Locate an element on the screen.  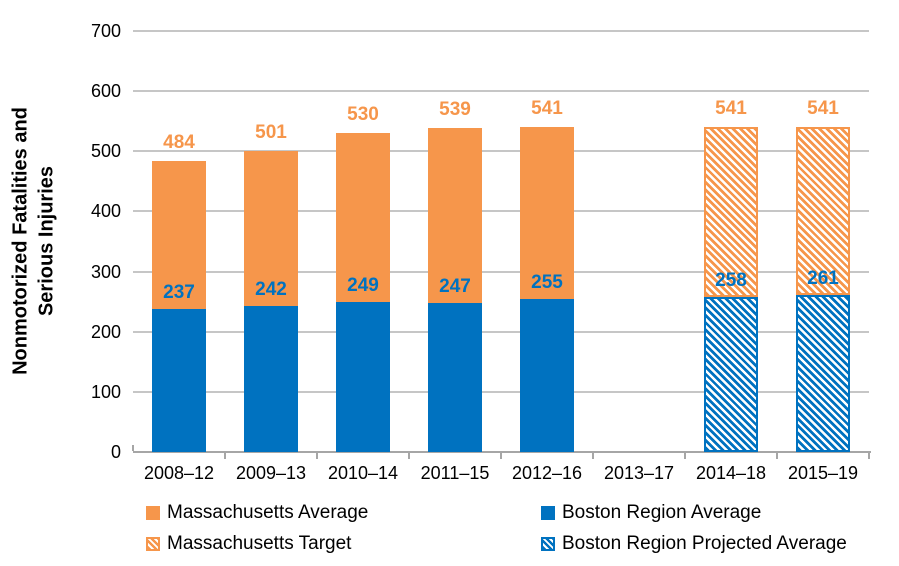
x-tick-label: 2009–13 is located at coordinates (271, 473).